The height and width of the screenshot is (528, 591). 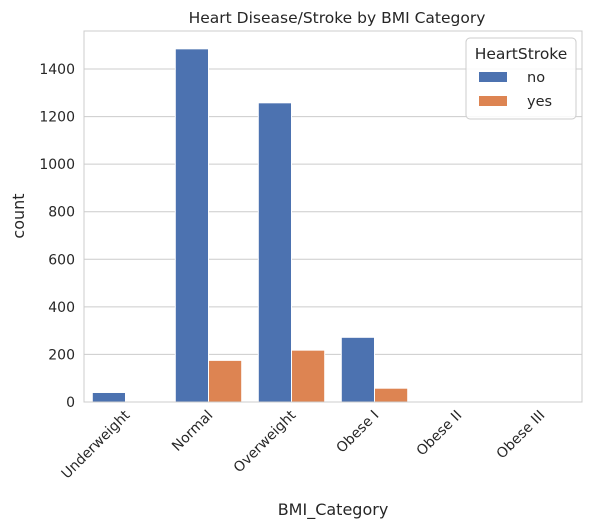 What do you see at coordinates (493, 101) in the screenshot?
I see `legend-swatch-yes` at bounding box center [493, 101].